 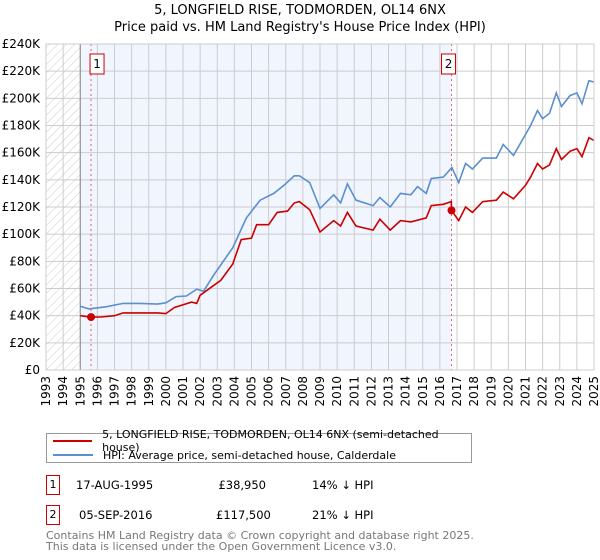 I want to click on x-tick-label: 1995, so click(x=80, y=391).